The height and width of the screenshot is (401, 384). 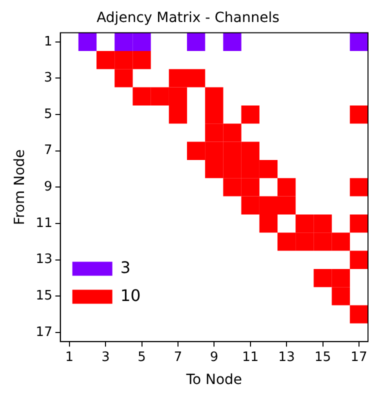 I want to click on x-tick-label: 9, so click(x=214, y=357).